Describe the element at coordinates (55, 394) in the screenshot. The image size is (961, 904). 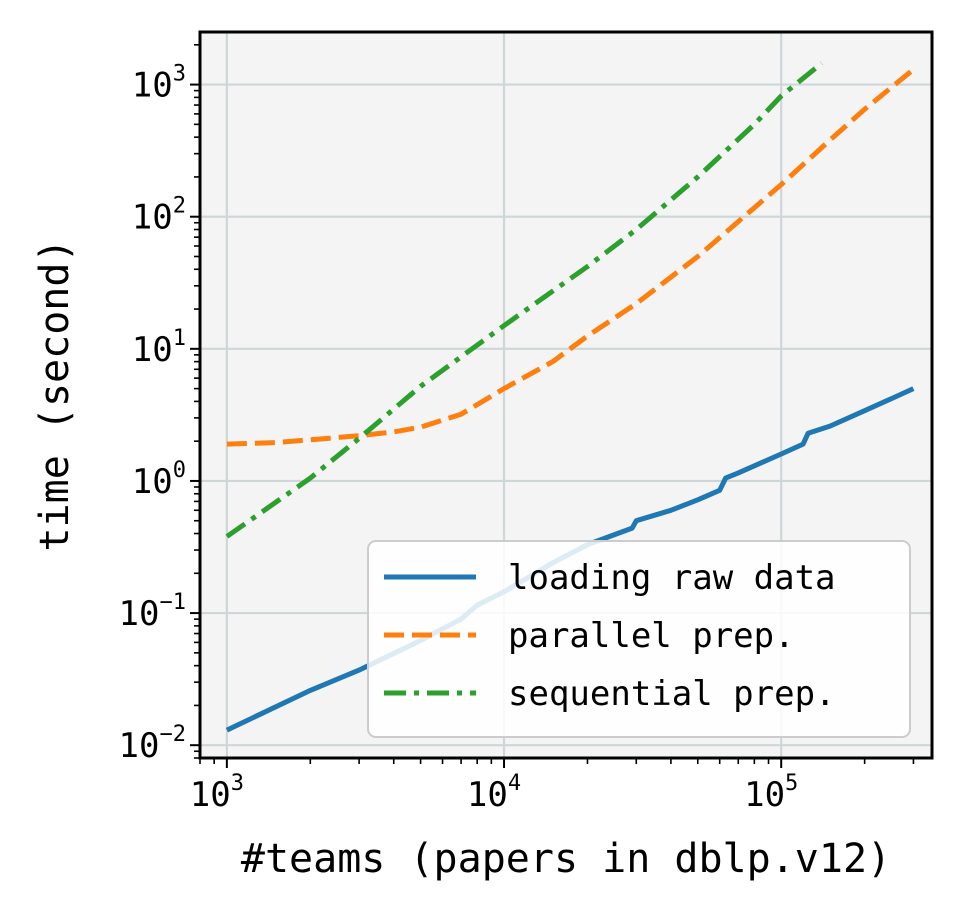
I see `y-axis-label: time (second)` at that location.